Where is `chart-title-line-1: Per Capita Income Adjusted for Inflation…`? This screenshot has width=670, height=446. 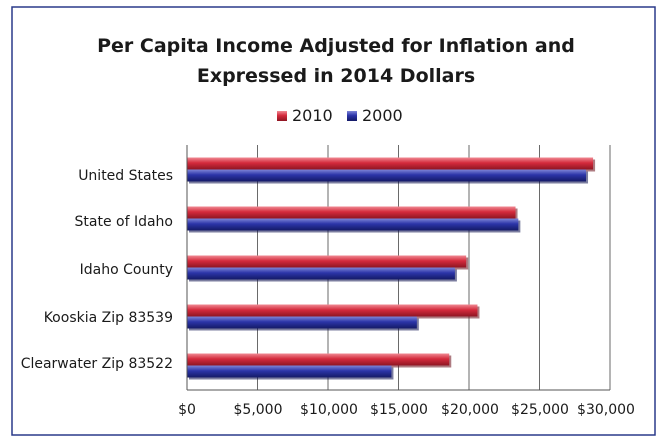
chart-title-line-1: Per Capita Income Adjusted for Inflation… is located at coordinates (336, 46).